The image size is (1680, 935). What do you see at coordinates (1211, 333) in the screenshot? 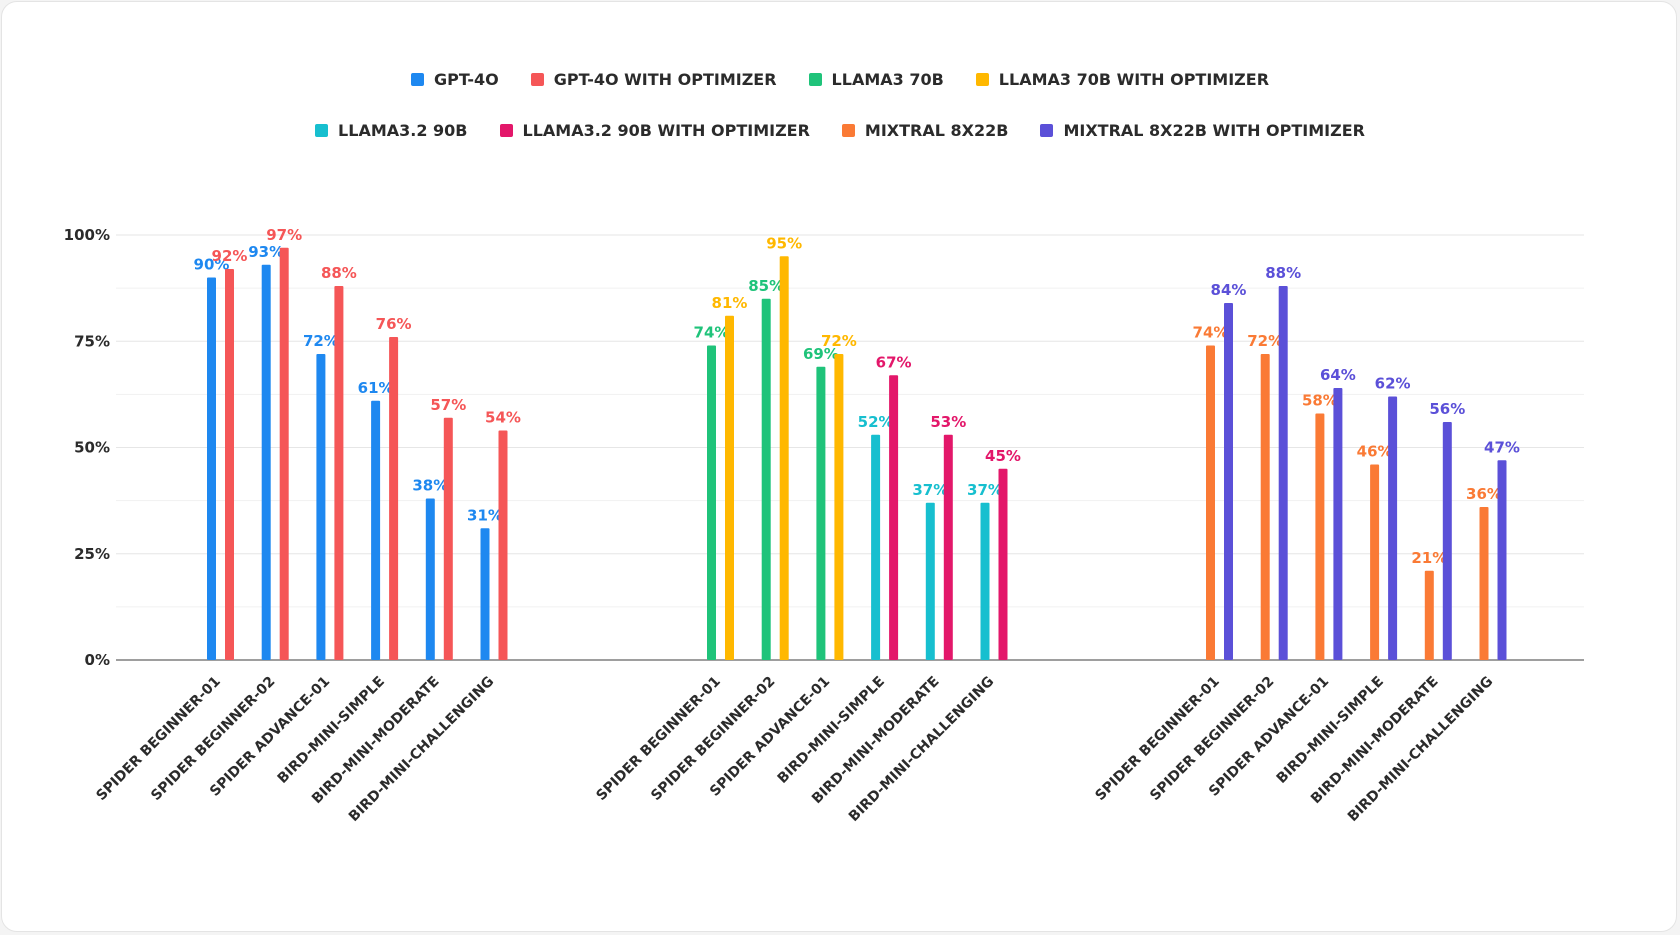
I see `data-label: 74%` at bounding box center [1211, 333].